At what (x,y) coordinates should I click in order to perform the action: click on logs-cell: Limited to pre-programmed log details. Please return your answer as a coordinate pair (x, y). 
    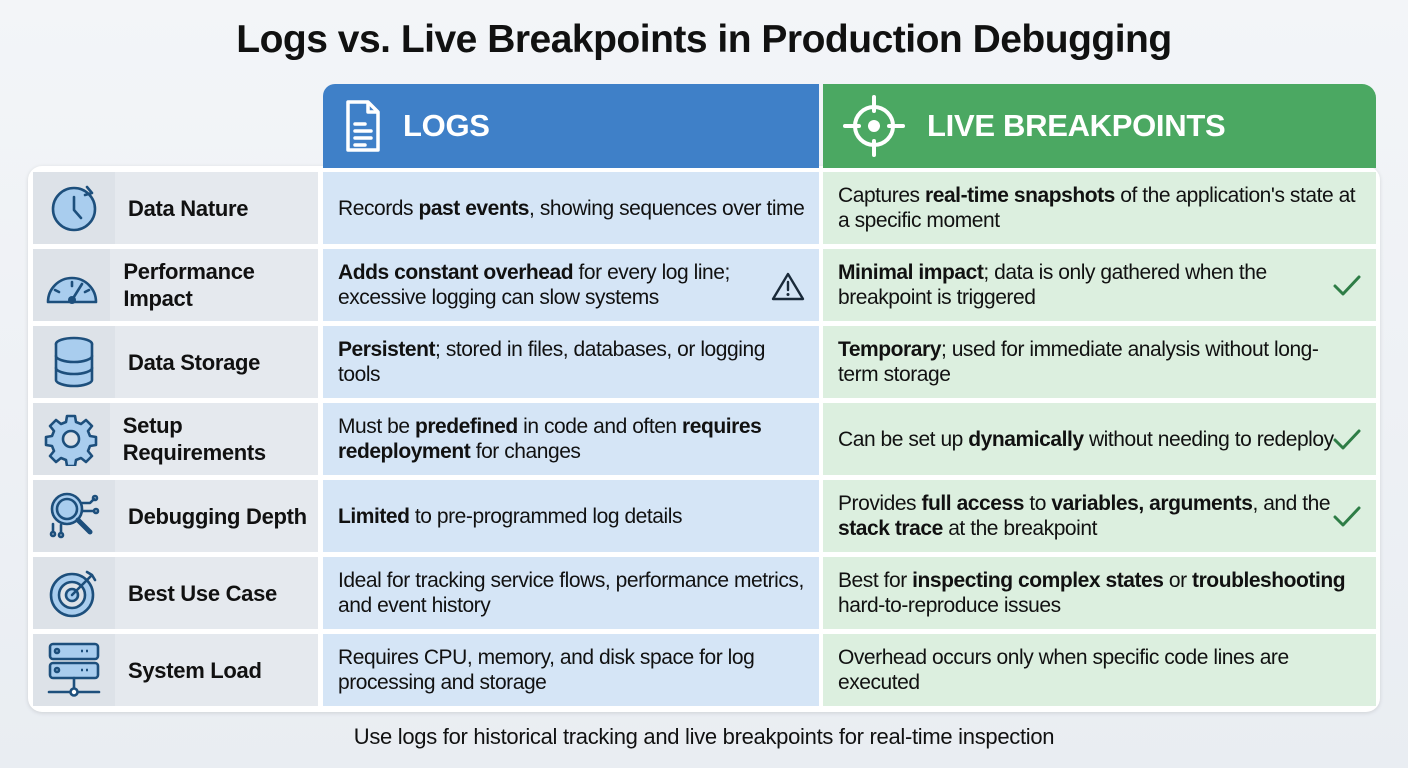
    Looking at the image, I should click on (571, 516).